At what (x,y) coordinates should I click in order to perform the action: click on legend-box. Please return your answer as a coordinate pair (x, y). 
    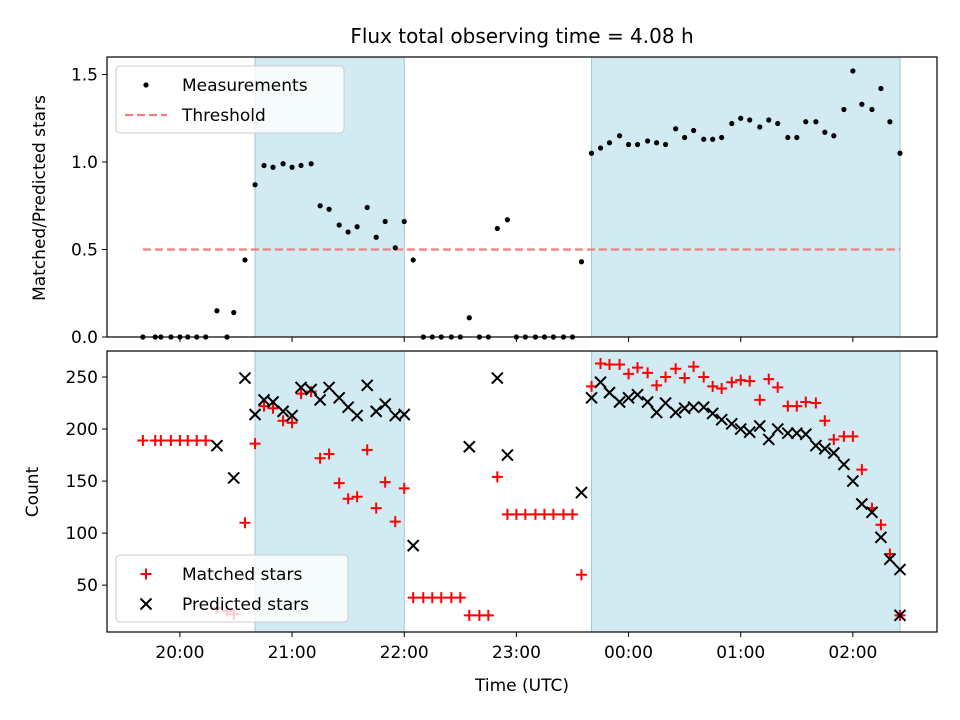
    Looking at the image, I should click on (230, 99).